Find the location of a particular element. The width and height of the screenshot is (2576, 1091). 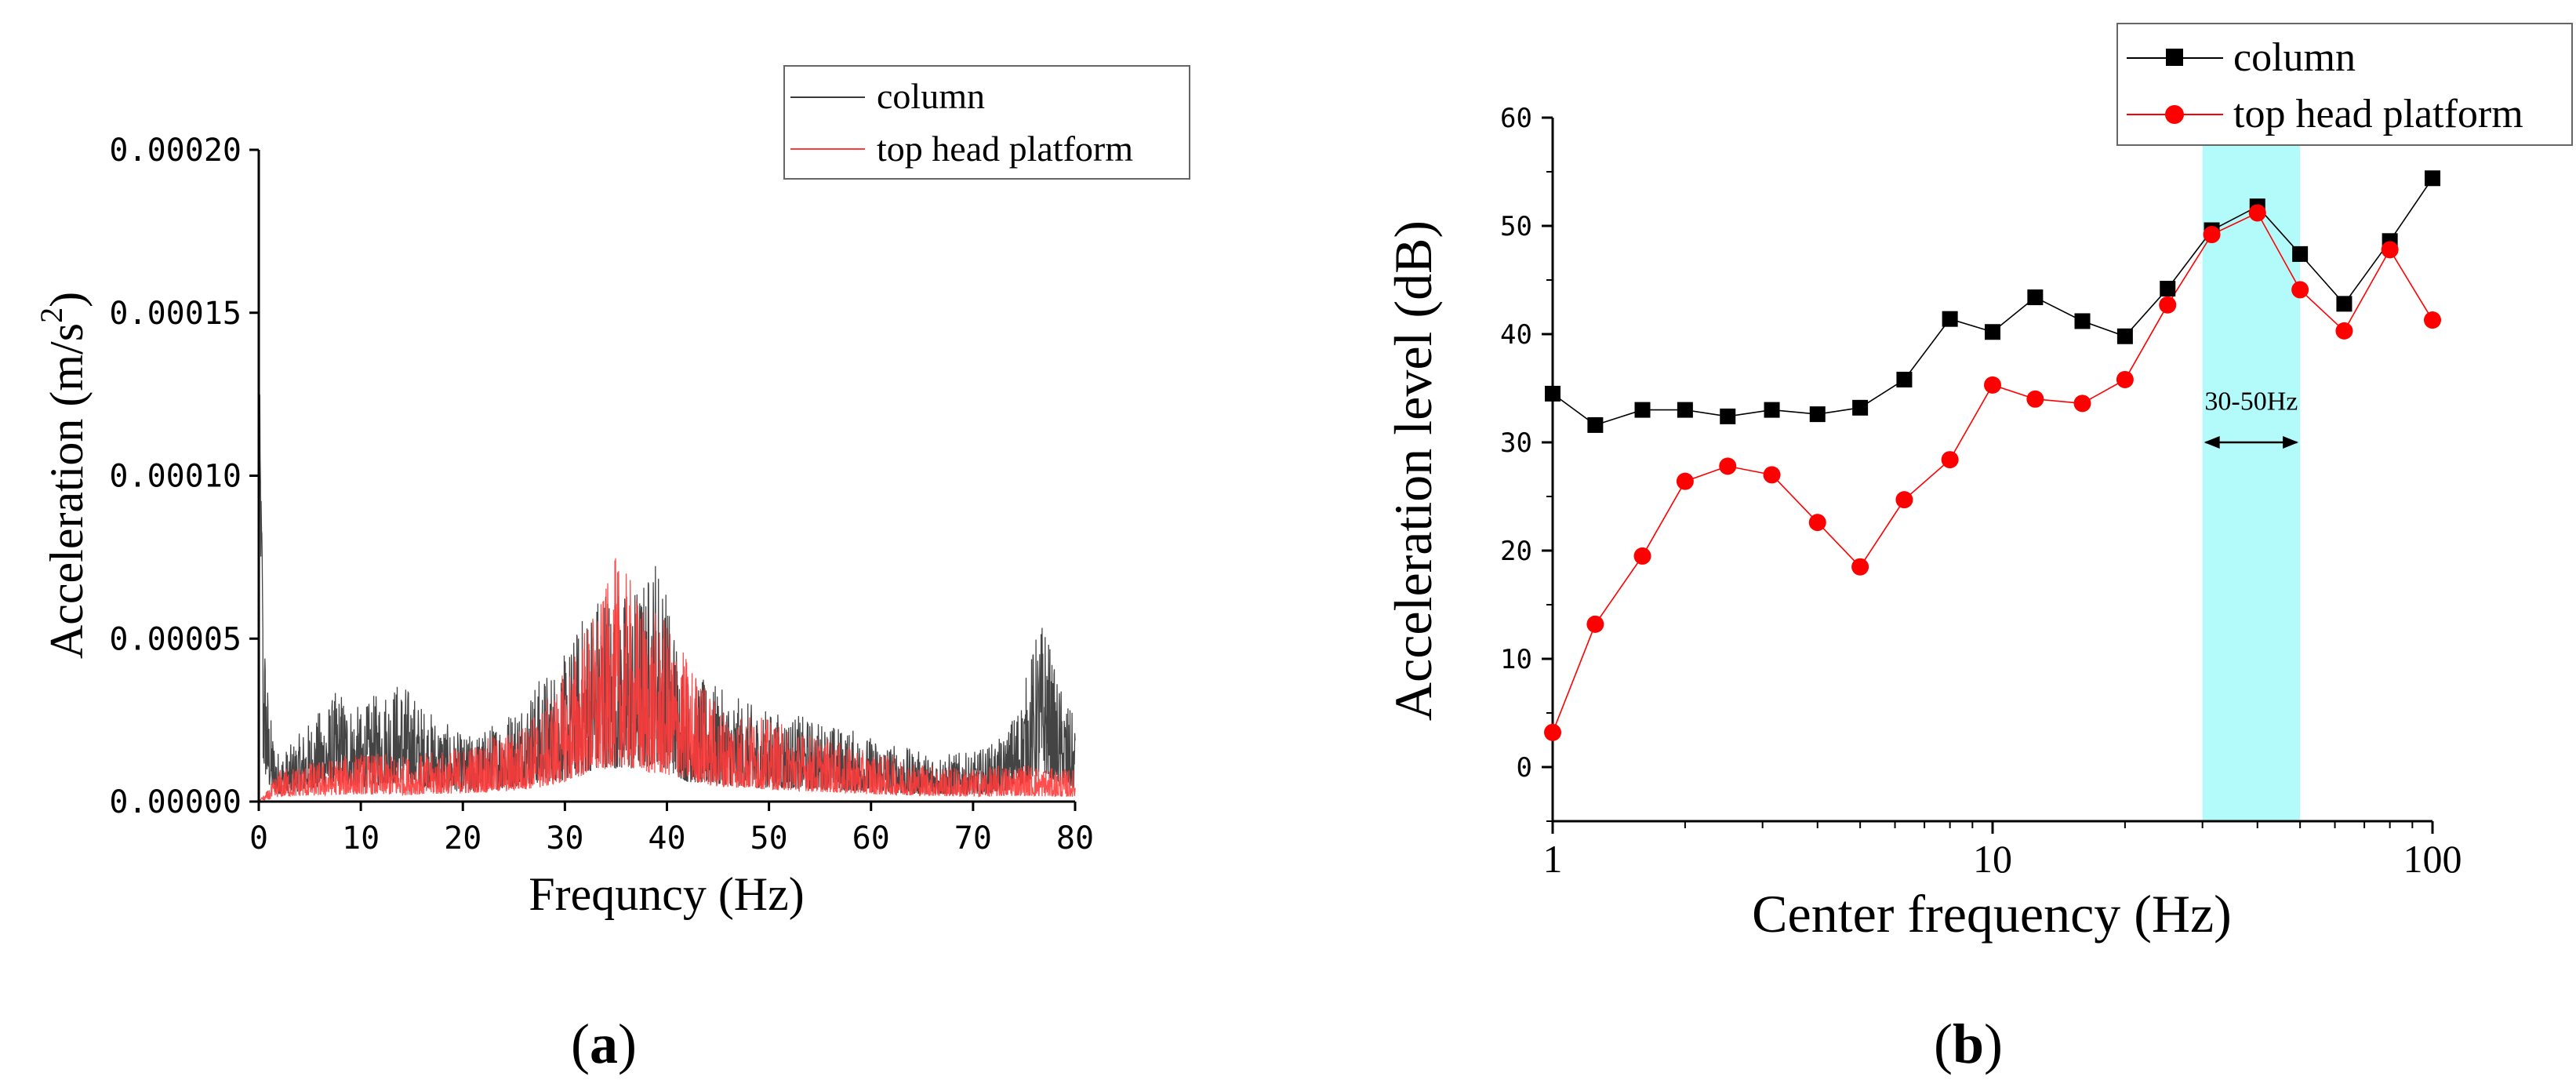

chart-b-x-tick-label: 1 is located at coordinates (1553, 859).